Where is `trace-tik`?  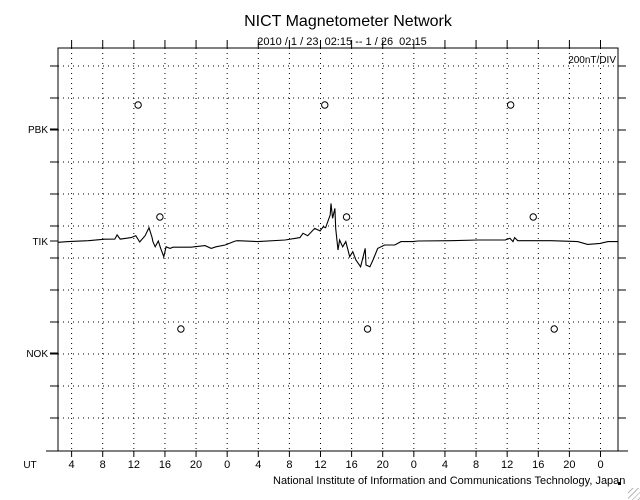
trace-tik is located at coordinates (337, 236).